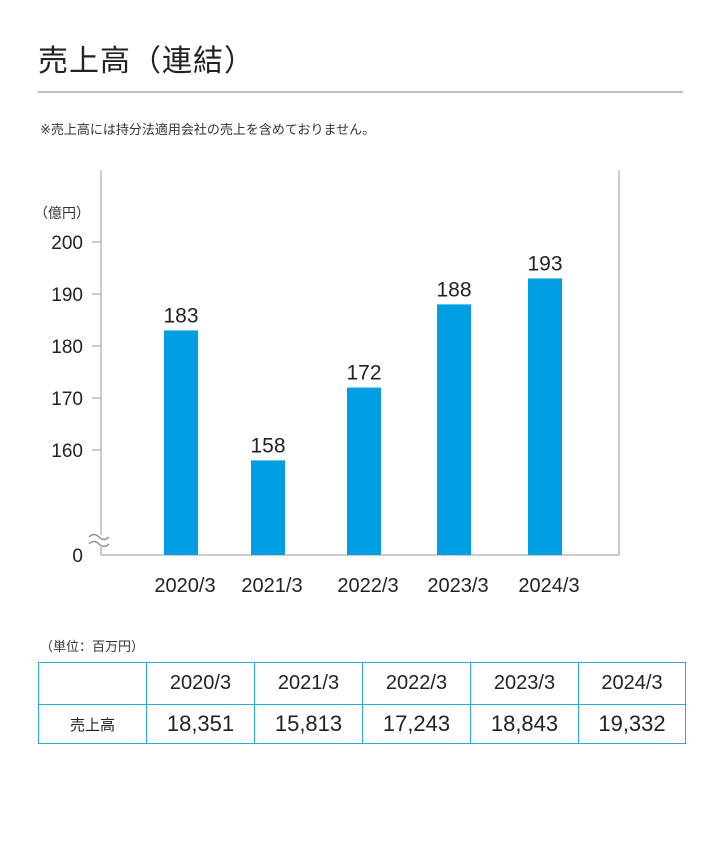  I want to click on x-tick-label: 2021/3, so click(271, 586).